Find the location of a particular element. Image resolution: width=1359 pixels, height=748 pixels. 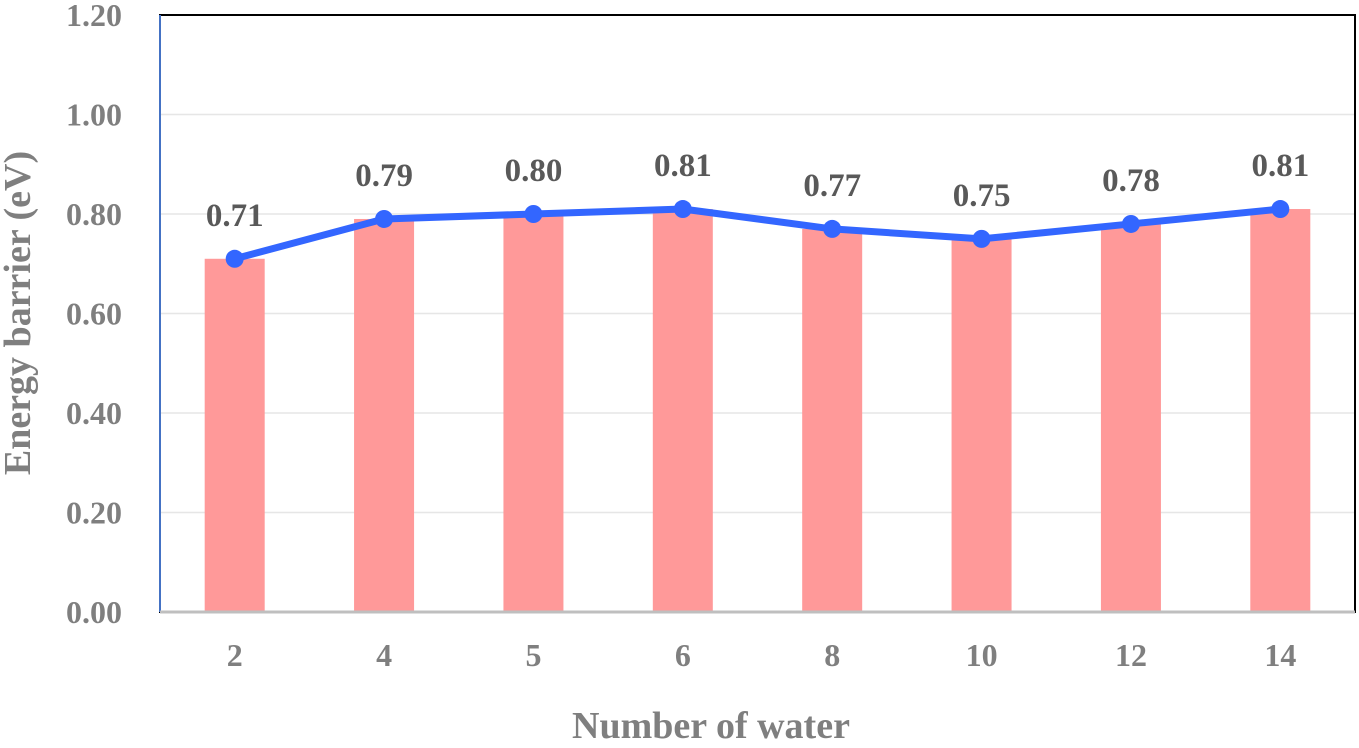

x-axis-title: Number of water is located at coordinates (711, 724).